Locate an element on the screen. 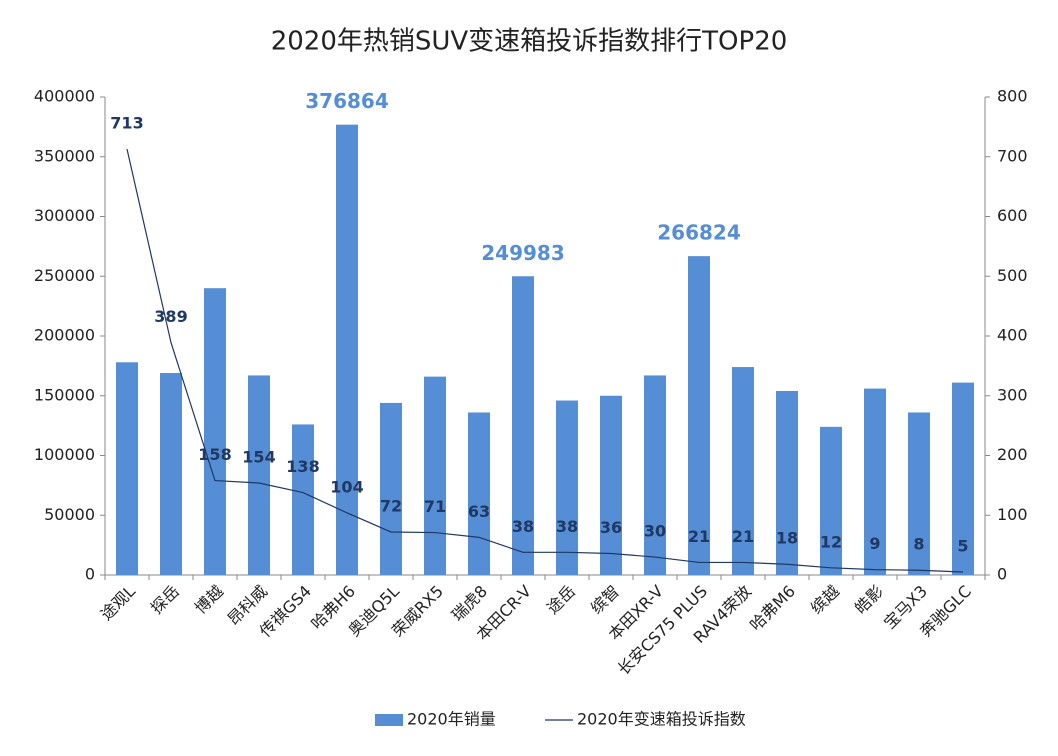 Image resolution: width=1058 pixels, height=756 pixels. legend-swatch is located at coordinates (389, 720).